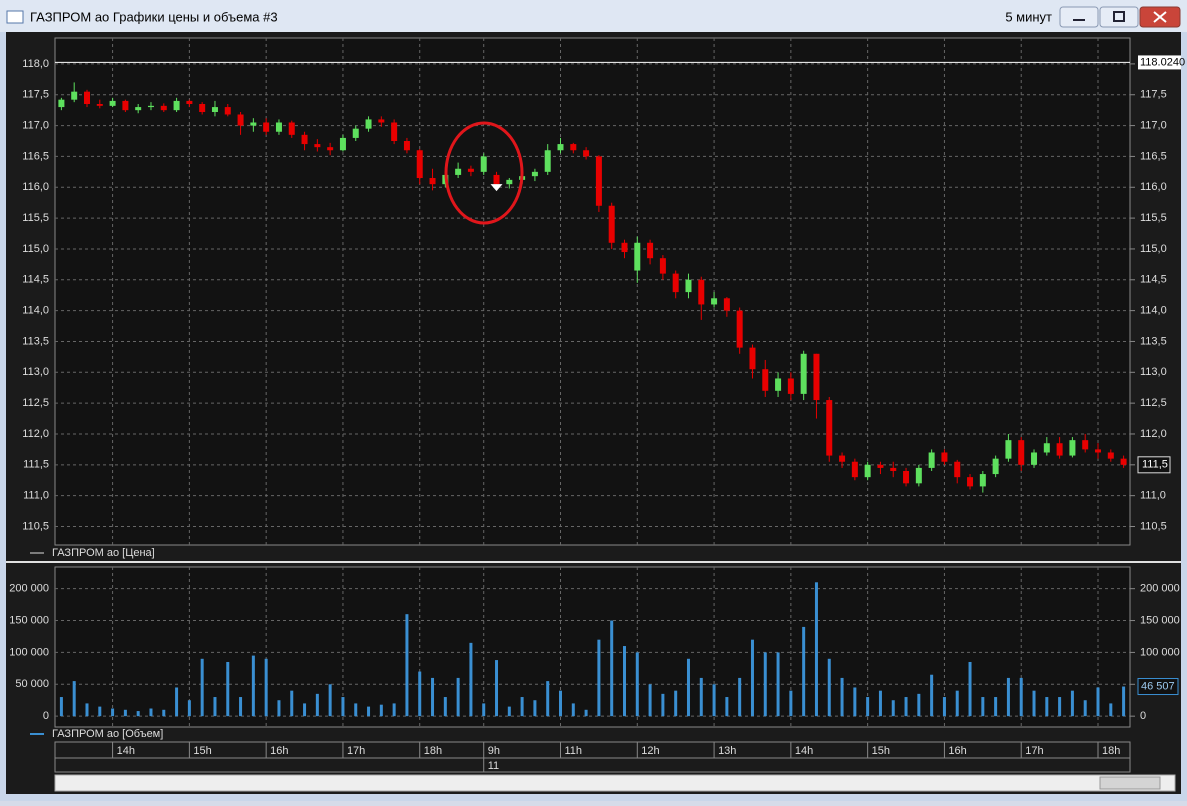 The width and height of the screenshot is (1187, 806). What do you see at coordinates (804, 751) in the screenshot?
I see `x-tick-label: 14h` at bounding box center [804, 751].